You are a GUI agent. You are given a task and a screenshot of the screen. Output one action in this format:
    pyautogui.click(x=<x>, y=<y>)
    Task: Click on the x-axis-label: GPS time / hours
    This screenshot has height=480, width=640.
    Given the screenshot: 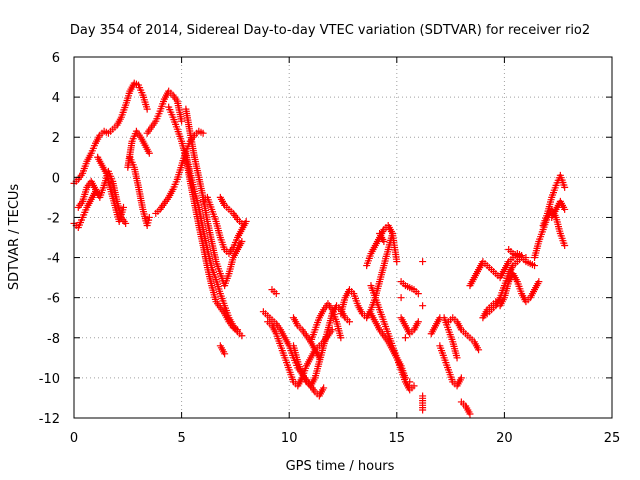 What is the action you would take?
    pyautogui.click(x=340, y=466)
    